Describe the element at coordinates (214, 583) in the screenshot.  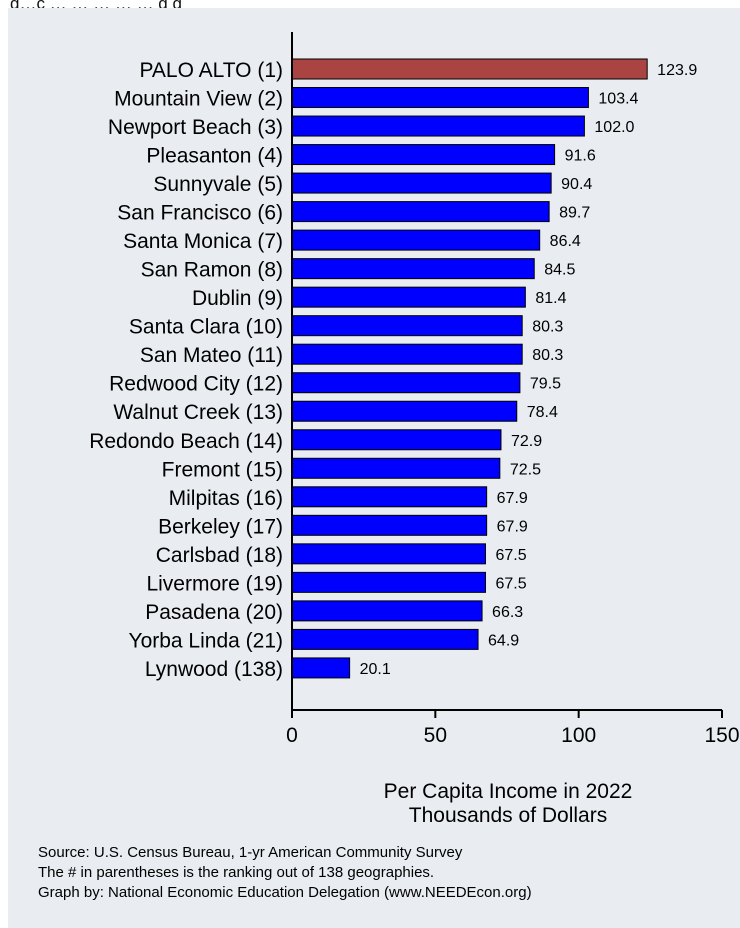
I see `category-label: Livermore (19)` at that location.